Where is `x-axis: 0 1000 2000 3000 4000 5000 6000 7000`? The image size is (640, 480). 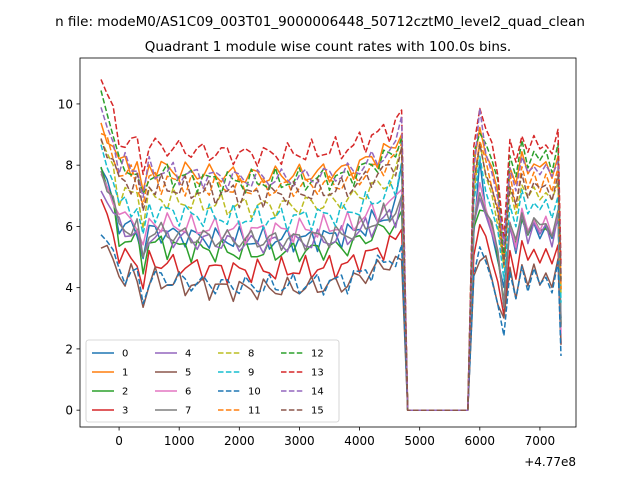 x-axis: 0 1000 2000 3000 4000 5000 6000 7000 is located at coordinates (335, 437).